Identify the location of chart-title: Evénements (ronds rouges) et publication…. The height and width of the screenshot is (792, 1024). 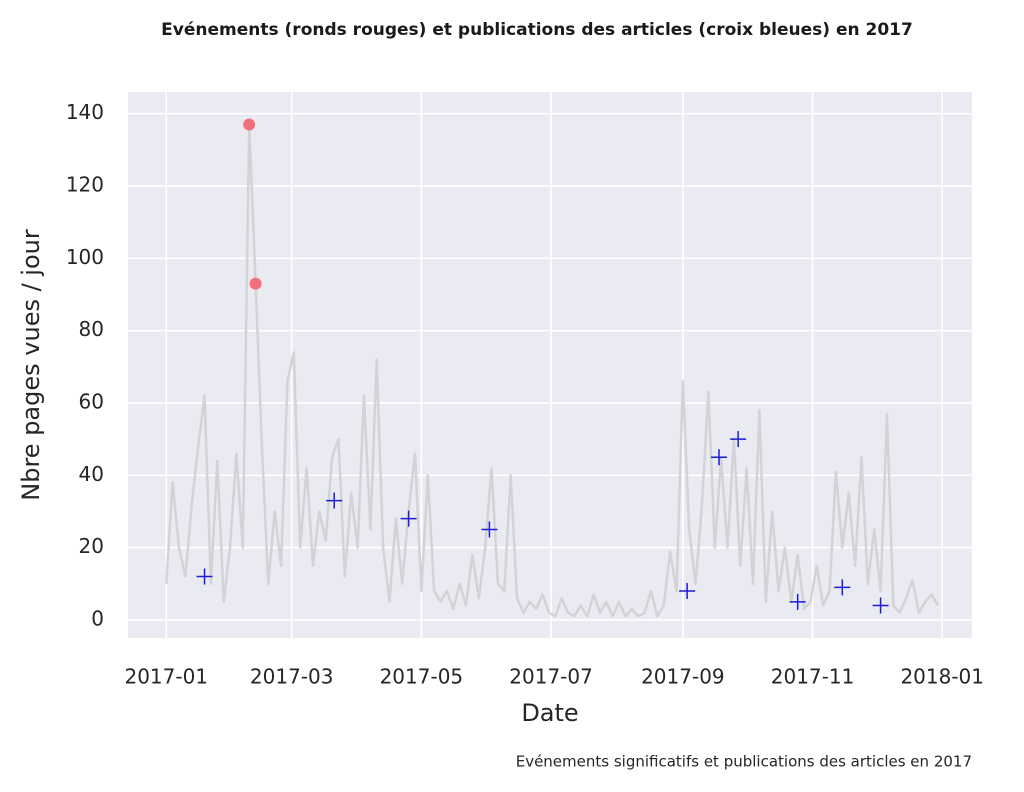
(537, 30).